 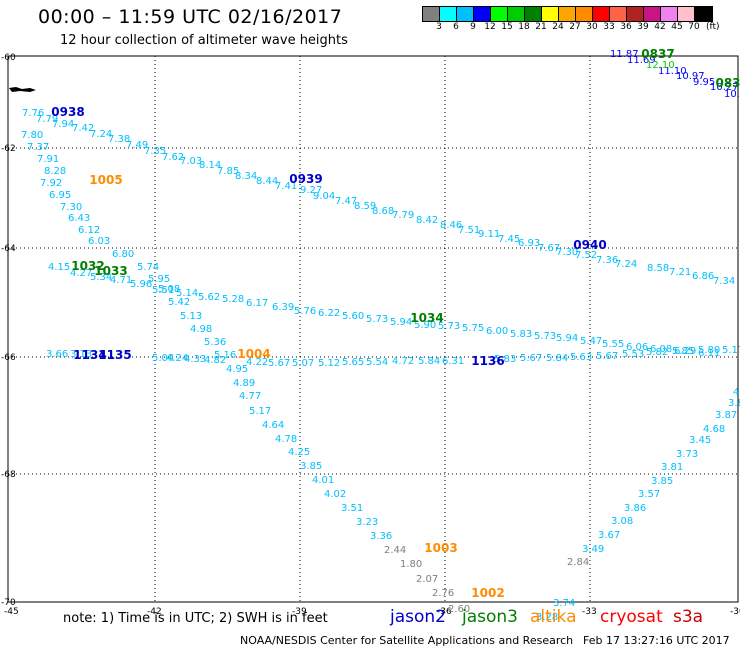 I want to click on wave-height-value: 5.28, so click(x=233, y=299).